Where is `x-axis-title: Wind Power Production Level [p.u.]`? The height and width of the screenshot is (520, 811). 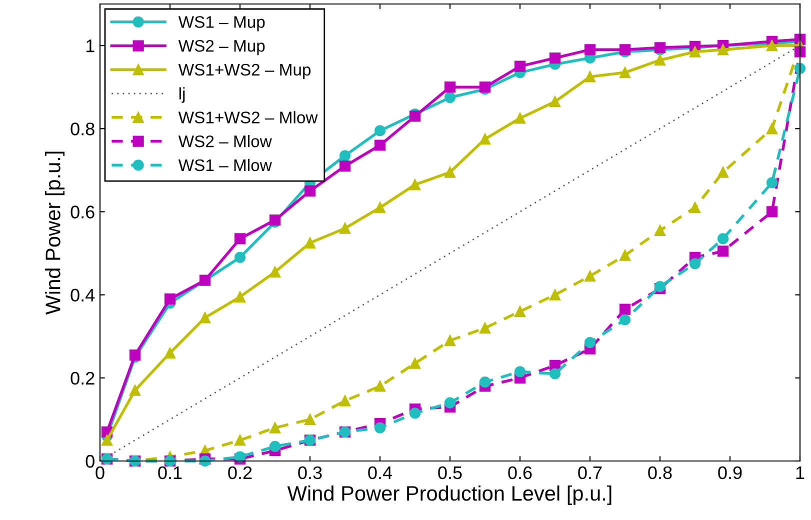
x-axis-title: Wind Power Production Level [p.u.] is located at coordinates (449, 495).